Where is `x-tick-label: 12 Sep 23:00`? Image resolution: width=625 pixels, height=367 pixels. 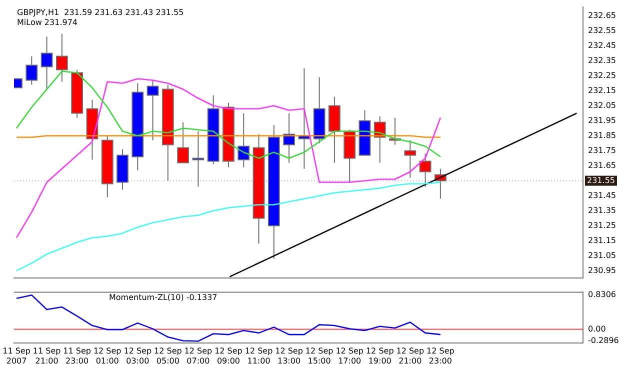
x-tick-label: 12 Sep 23:00 is located at coordinates (440, 356).